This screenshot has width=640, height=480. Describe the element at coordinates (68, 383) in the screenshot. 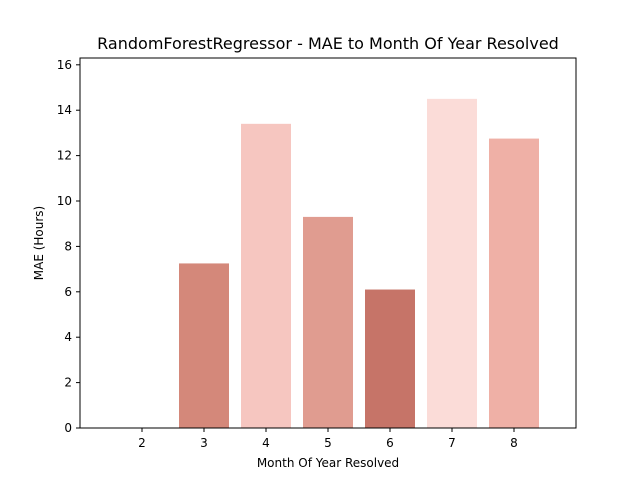

I see `y-tick-label: 2` at that location.